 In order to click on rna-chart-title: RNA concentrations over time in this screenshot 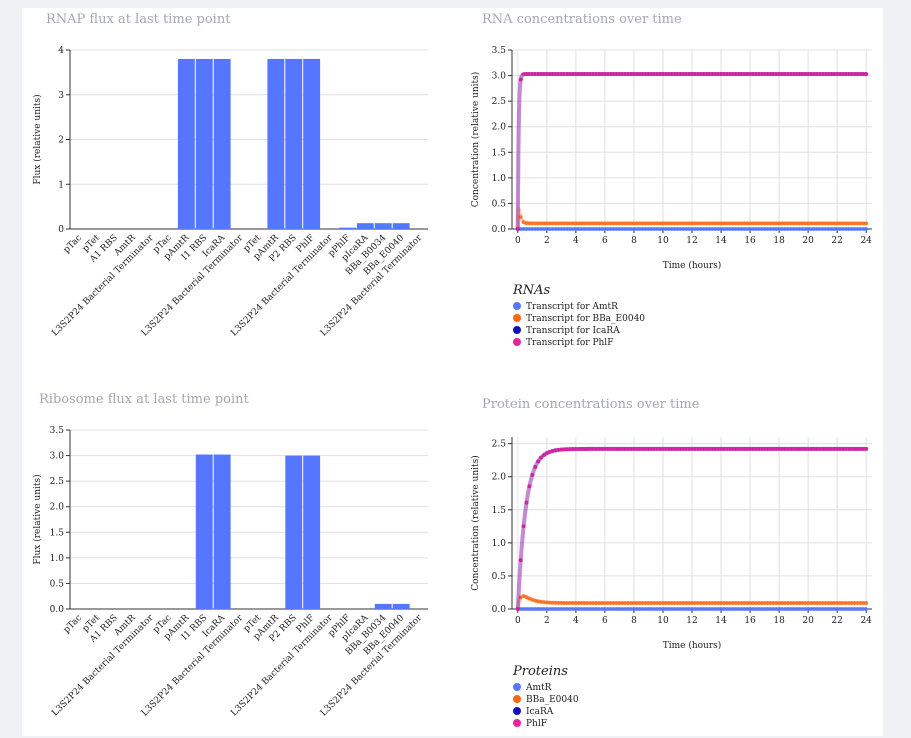, I will do `click(582, 19)`.